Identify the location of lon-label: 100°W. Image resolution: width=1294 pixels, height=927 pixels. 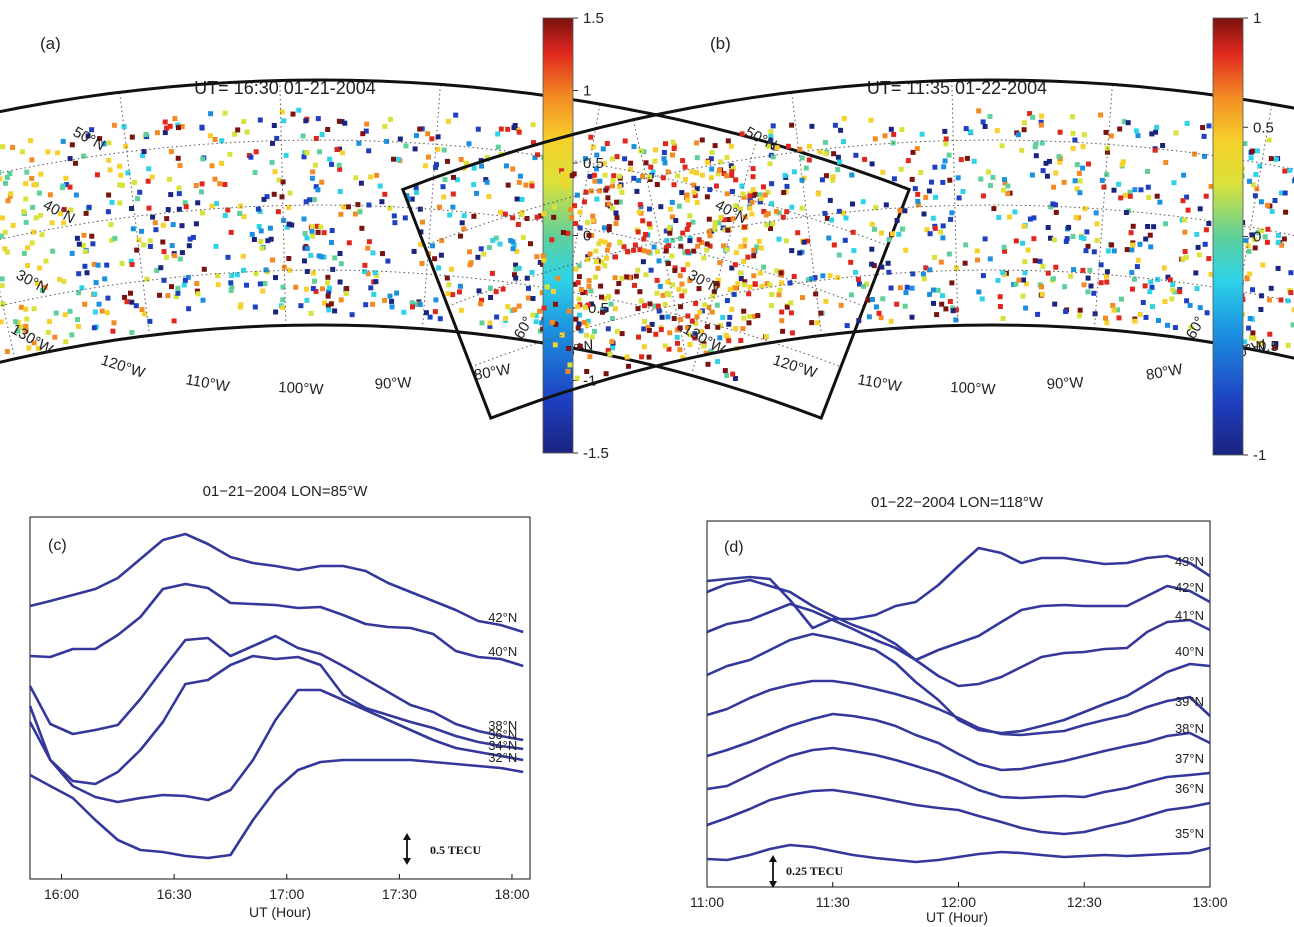
(973, 388).